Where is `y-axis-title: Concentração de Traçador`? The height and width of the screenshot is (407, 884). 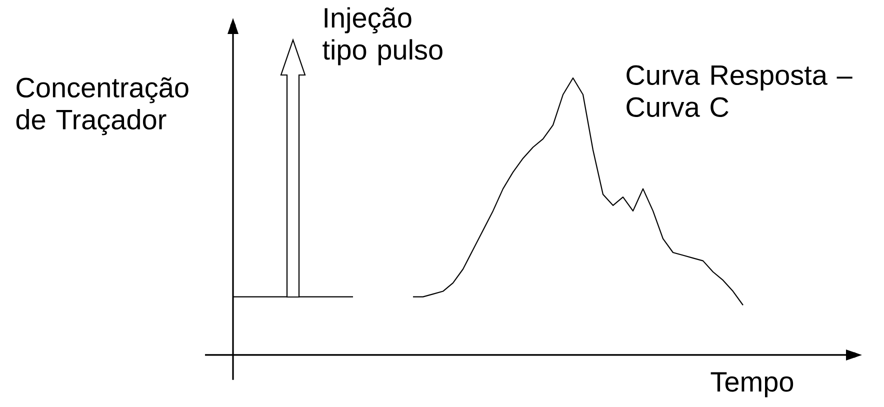
y-axis-title: Concentração de Traçador is located at coordinates (102, 106).